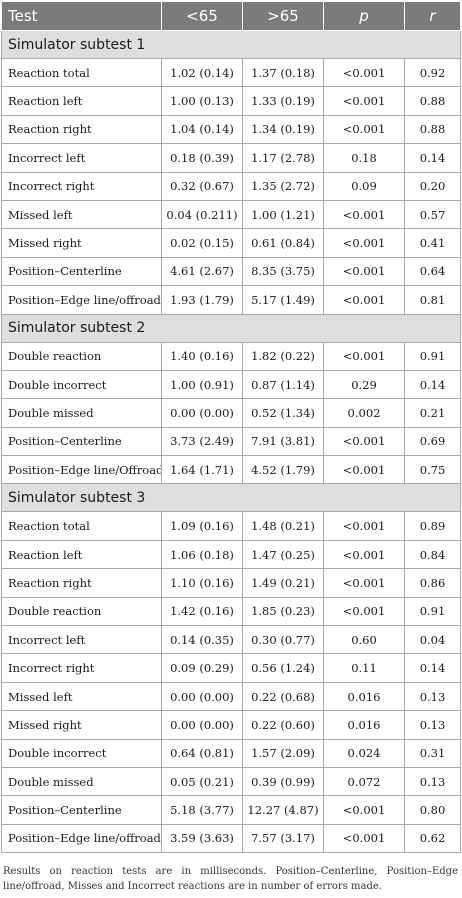  I want to click on value-r: 0.04, so click(432, 640).